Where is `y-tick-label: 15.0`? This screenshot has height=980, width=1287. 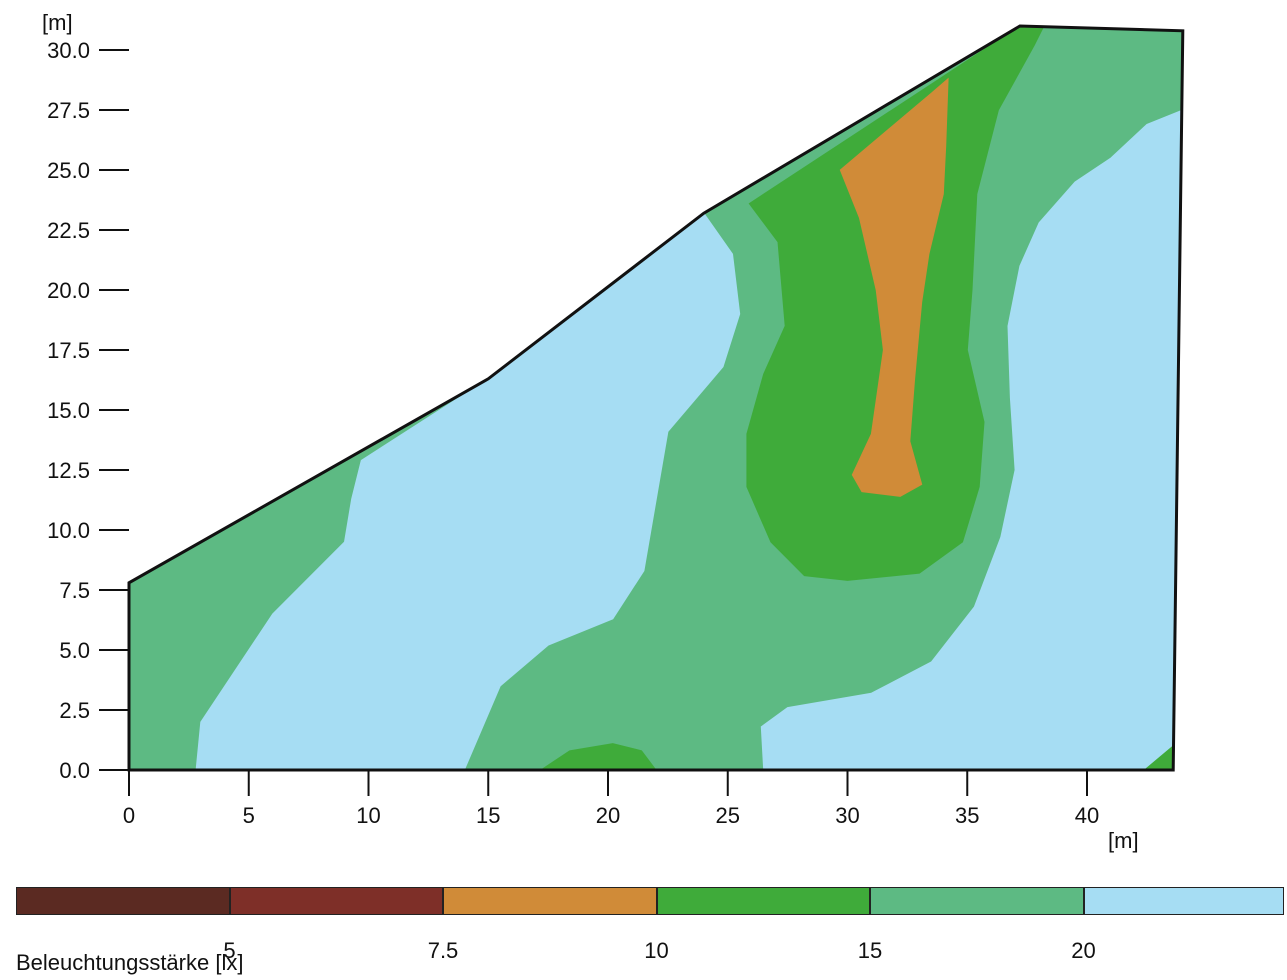
y-tick-label: 15.0 is located at coordinates (68, 410).